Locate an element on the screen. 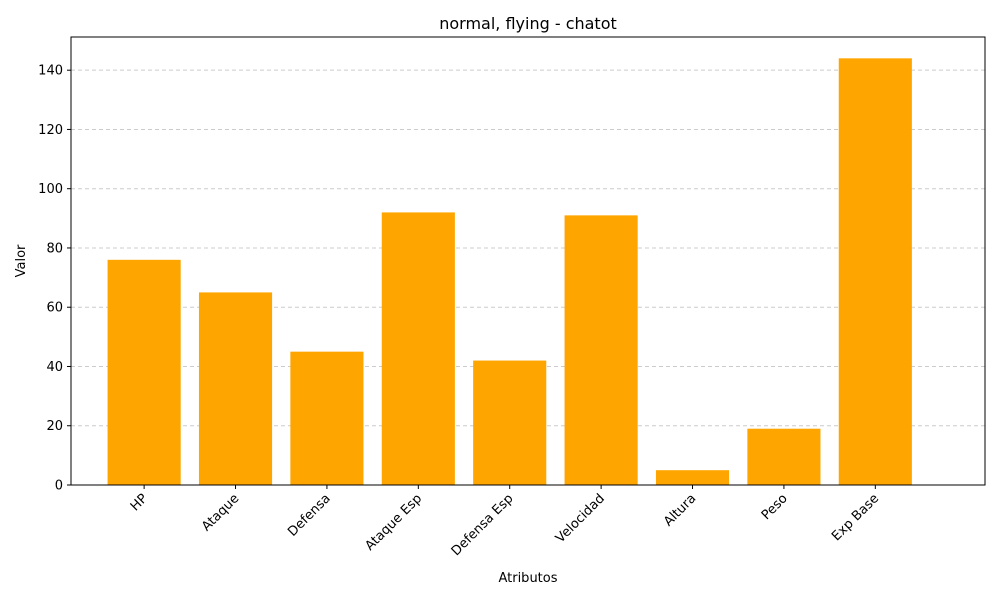  bar-defensa-esp is located at coordinates (510, 422).